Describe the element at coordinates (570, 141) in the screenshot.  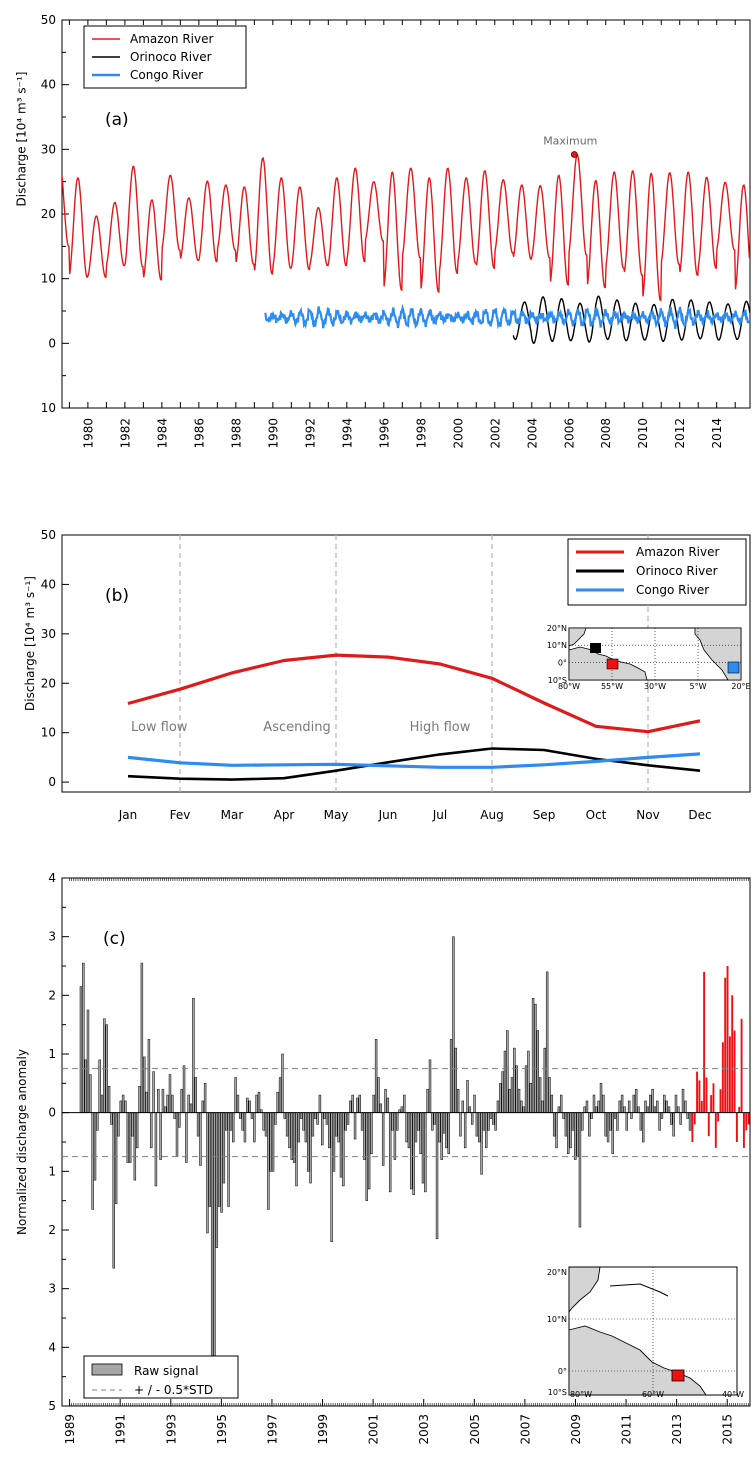
I see `maximum-label: Maximum` at that location.